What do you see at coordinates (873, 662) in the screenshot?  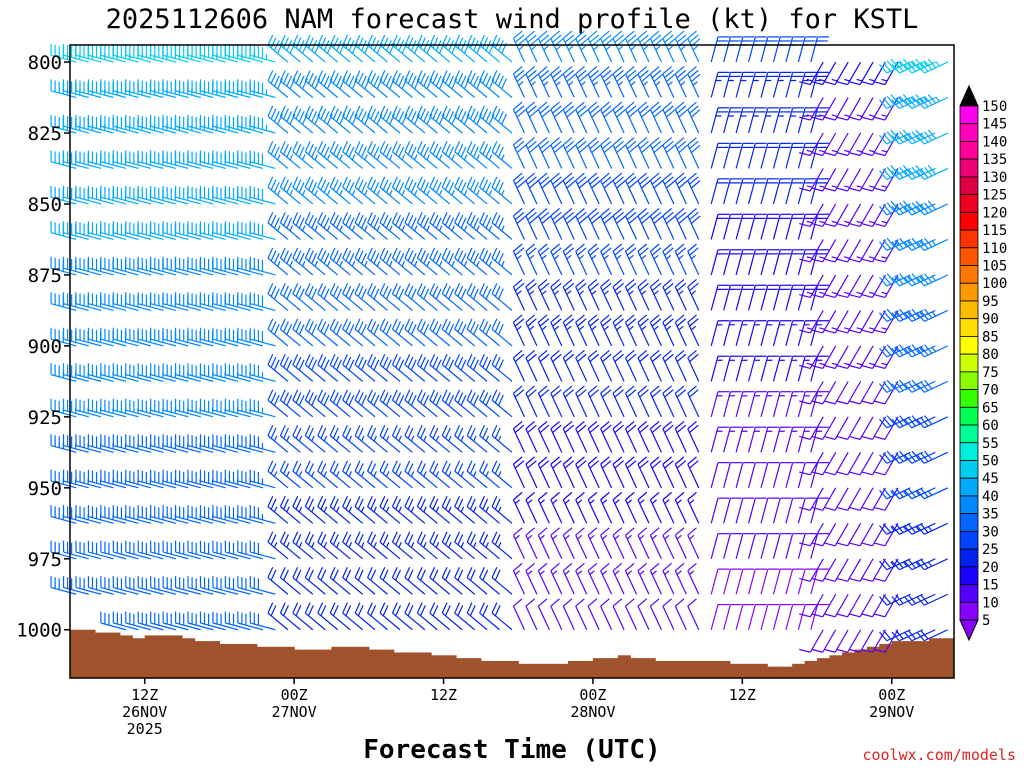 I see `terrain-segment` at bounding box center [873, 662].